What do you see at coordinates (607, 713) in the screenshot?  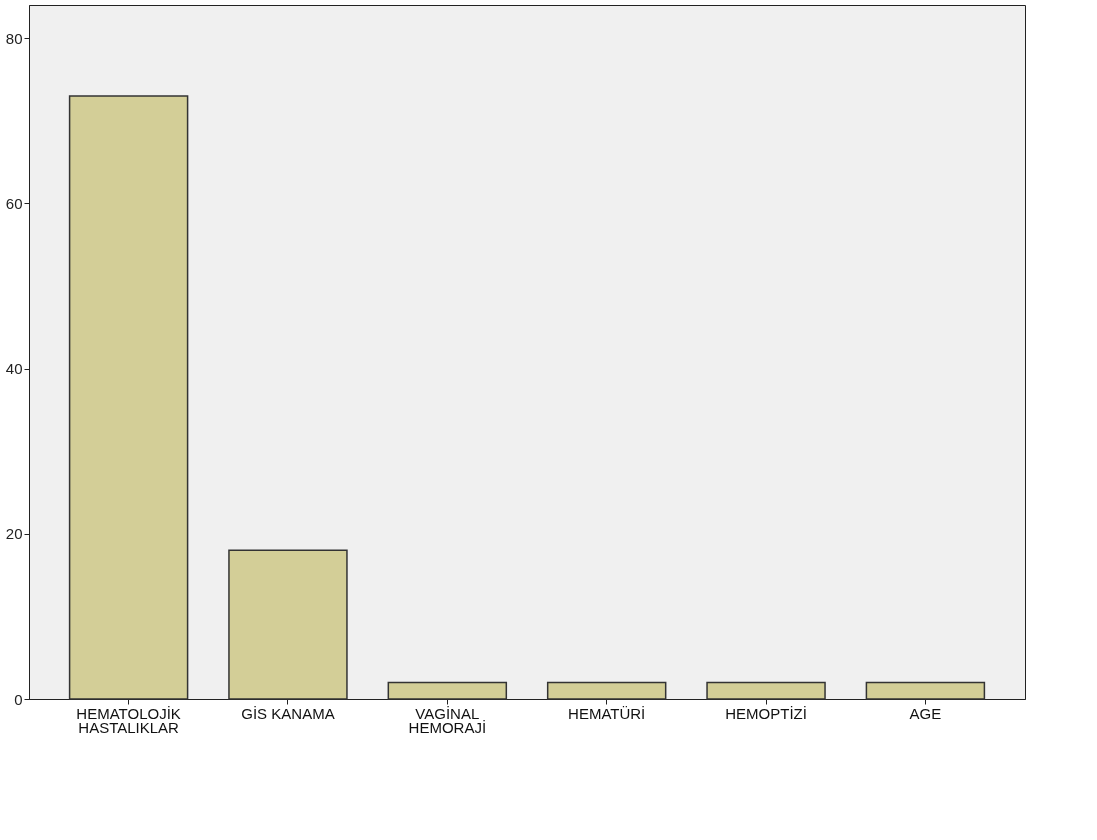 I see `x-tick-label: HEMATÜRİ` at bounding box center [607, 713].